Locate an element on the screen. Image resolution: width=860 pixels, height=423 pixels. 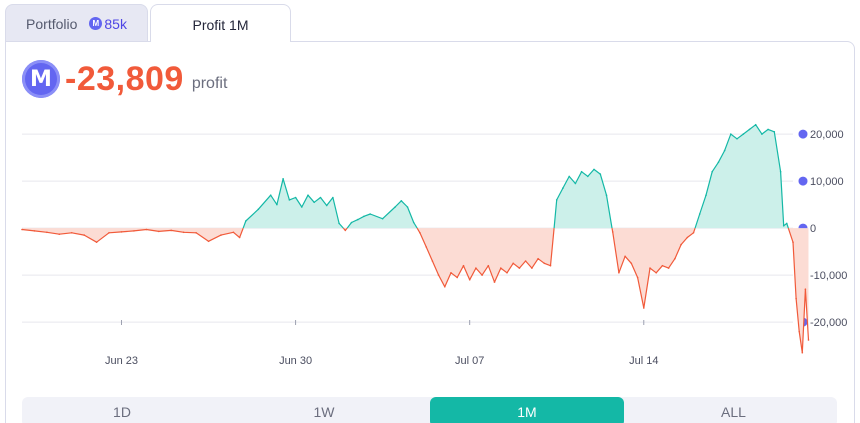
tab-profit-1m: Profit 1M is located at coordinates (220, 24).